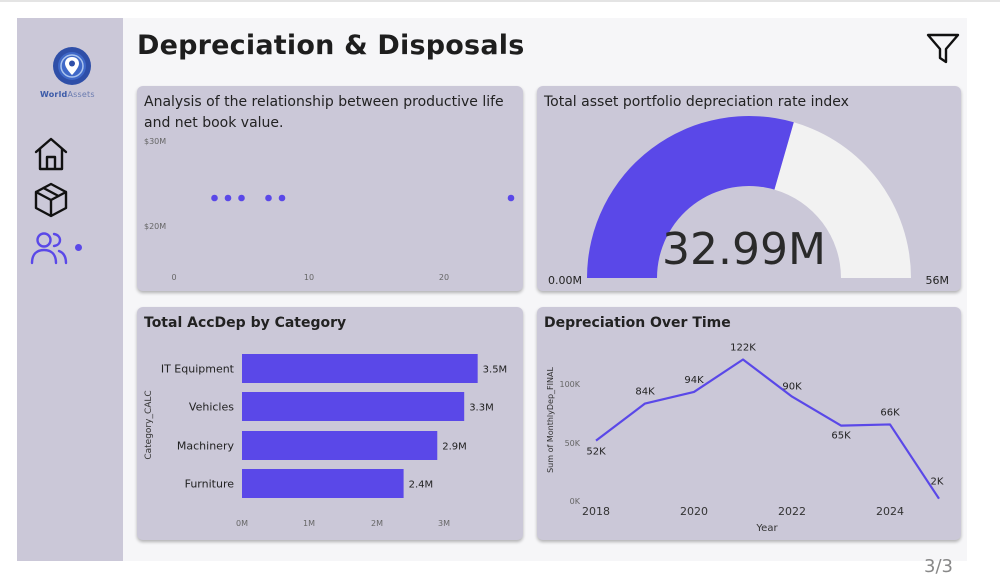  Describe the element at coordinates (937, 482) in the screenshot. I see `line-data-label: 2K` at that location.